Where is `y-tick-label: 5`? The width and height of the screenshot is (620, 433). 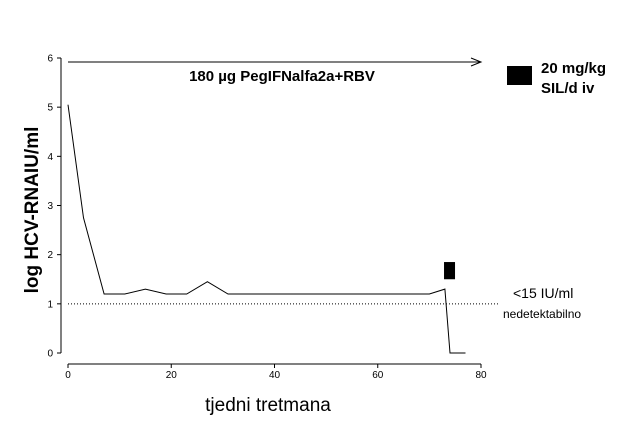
y-tick-label: 5 is located at coordinates (50, 108).